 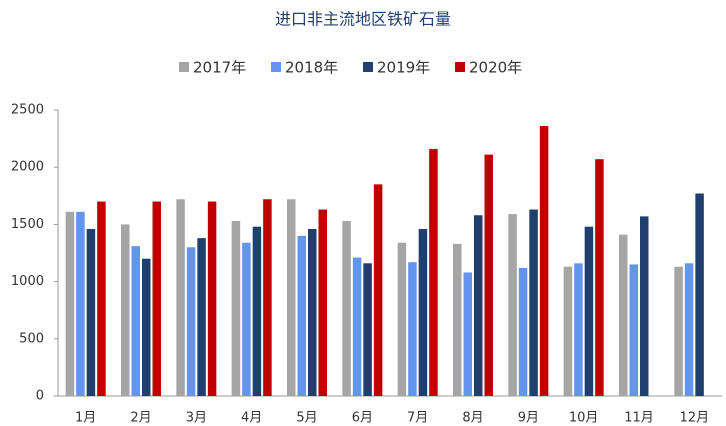 I want to click on x-tick-label: 5月, so click(x=306, y=418).